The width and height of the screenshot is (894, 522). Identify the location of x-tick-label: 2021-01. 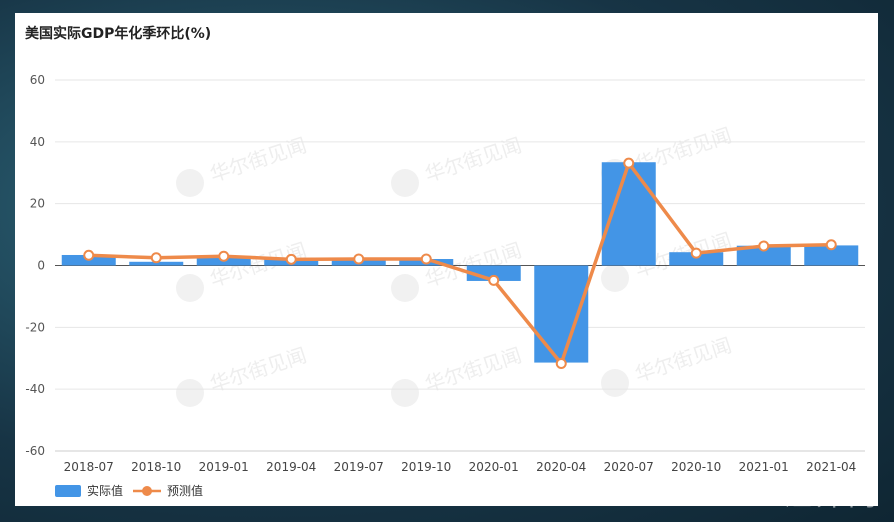
(764, 467).